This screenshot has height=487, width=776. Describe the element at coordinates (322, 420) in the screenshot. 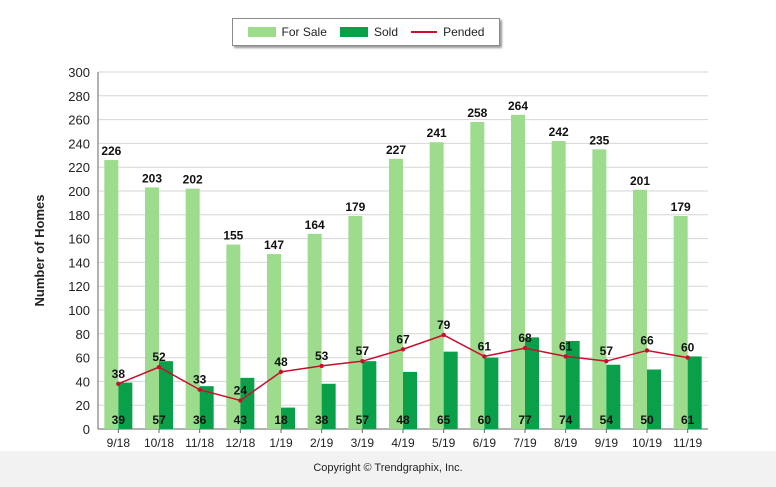

I see `label-sold: 38` at that location.